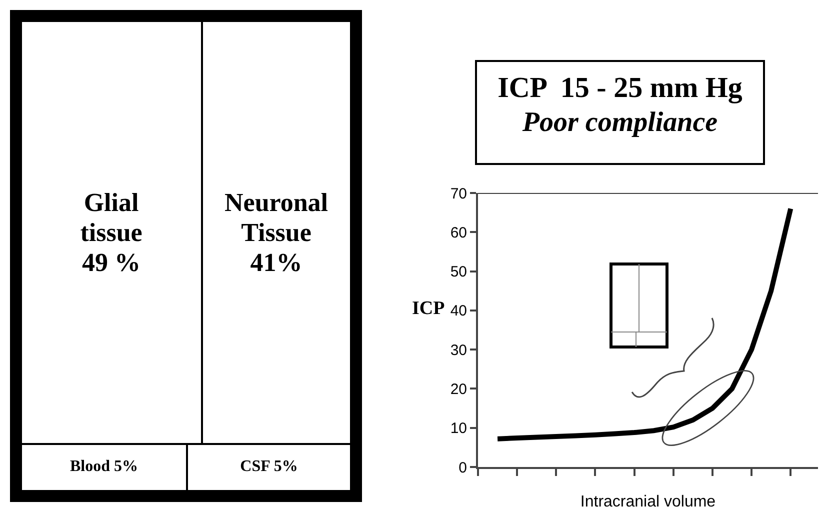 The image size is (821, 515). I want to click on y-tick-label: 60, so click(458, 233).